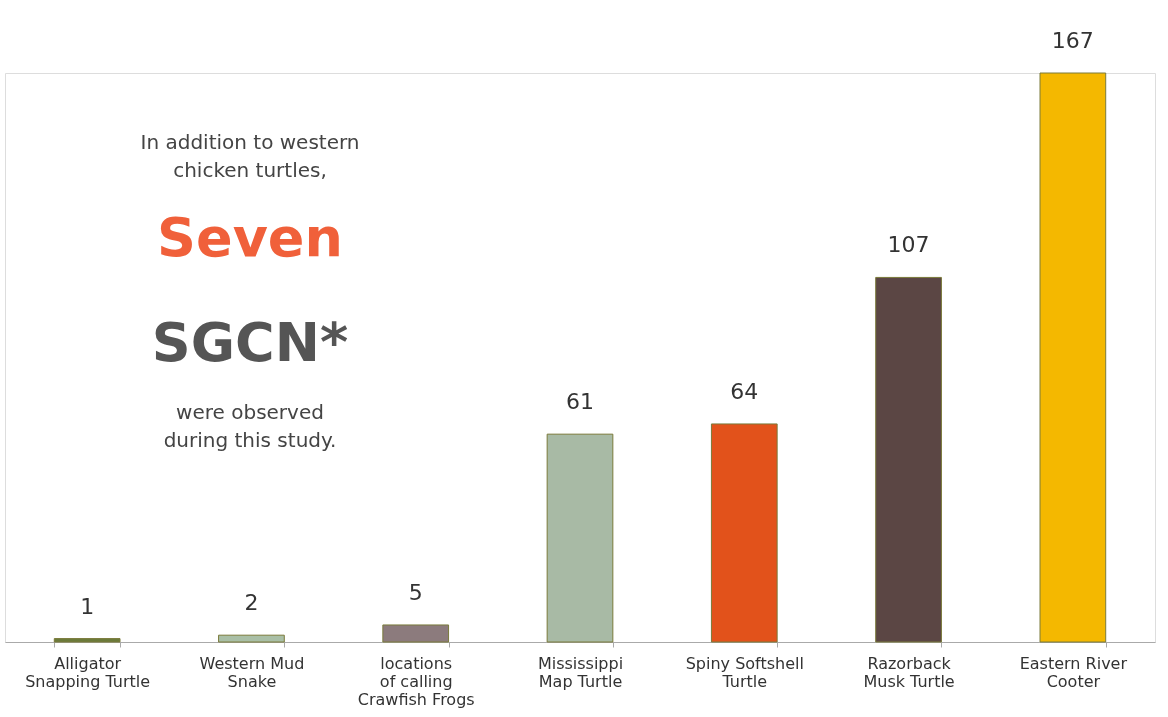 The image size is (1168, 717). I want to click on data-label: 5, so click(415, 592).